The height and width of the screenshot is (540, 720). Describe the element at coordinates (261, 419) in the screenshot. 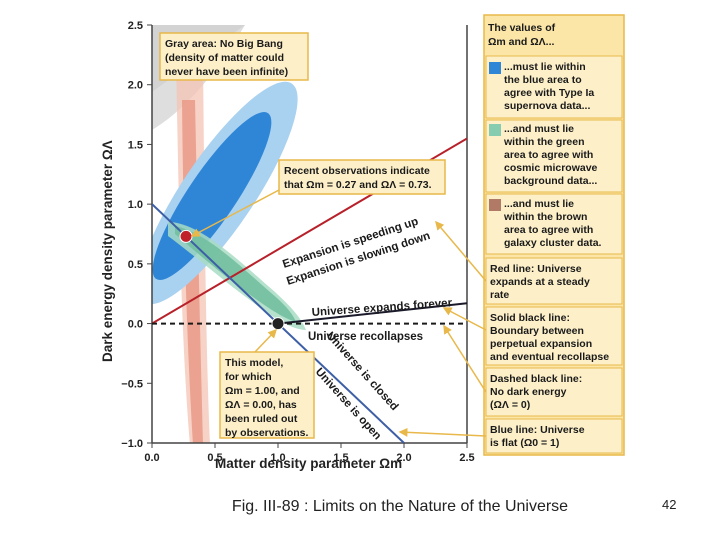

I see `model-note-line-5: been ruled out` at that location.